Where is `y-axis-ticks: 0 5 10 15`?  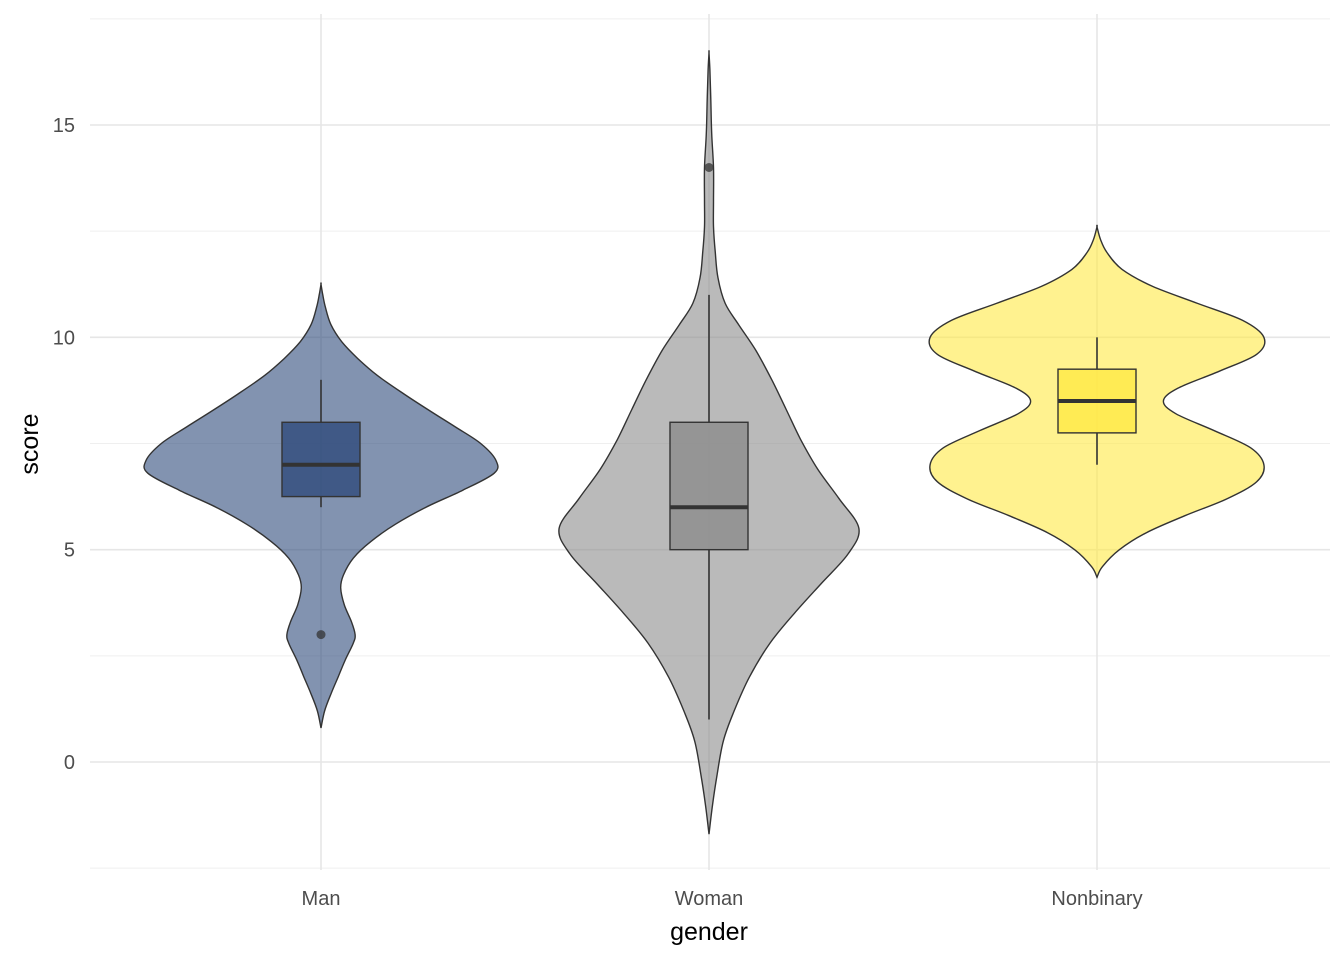
y-axis-ticks: 0 5 10 15 is located at coordinates (64, 444).